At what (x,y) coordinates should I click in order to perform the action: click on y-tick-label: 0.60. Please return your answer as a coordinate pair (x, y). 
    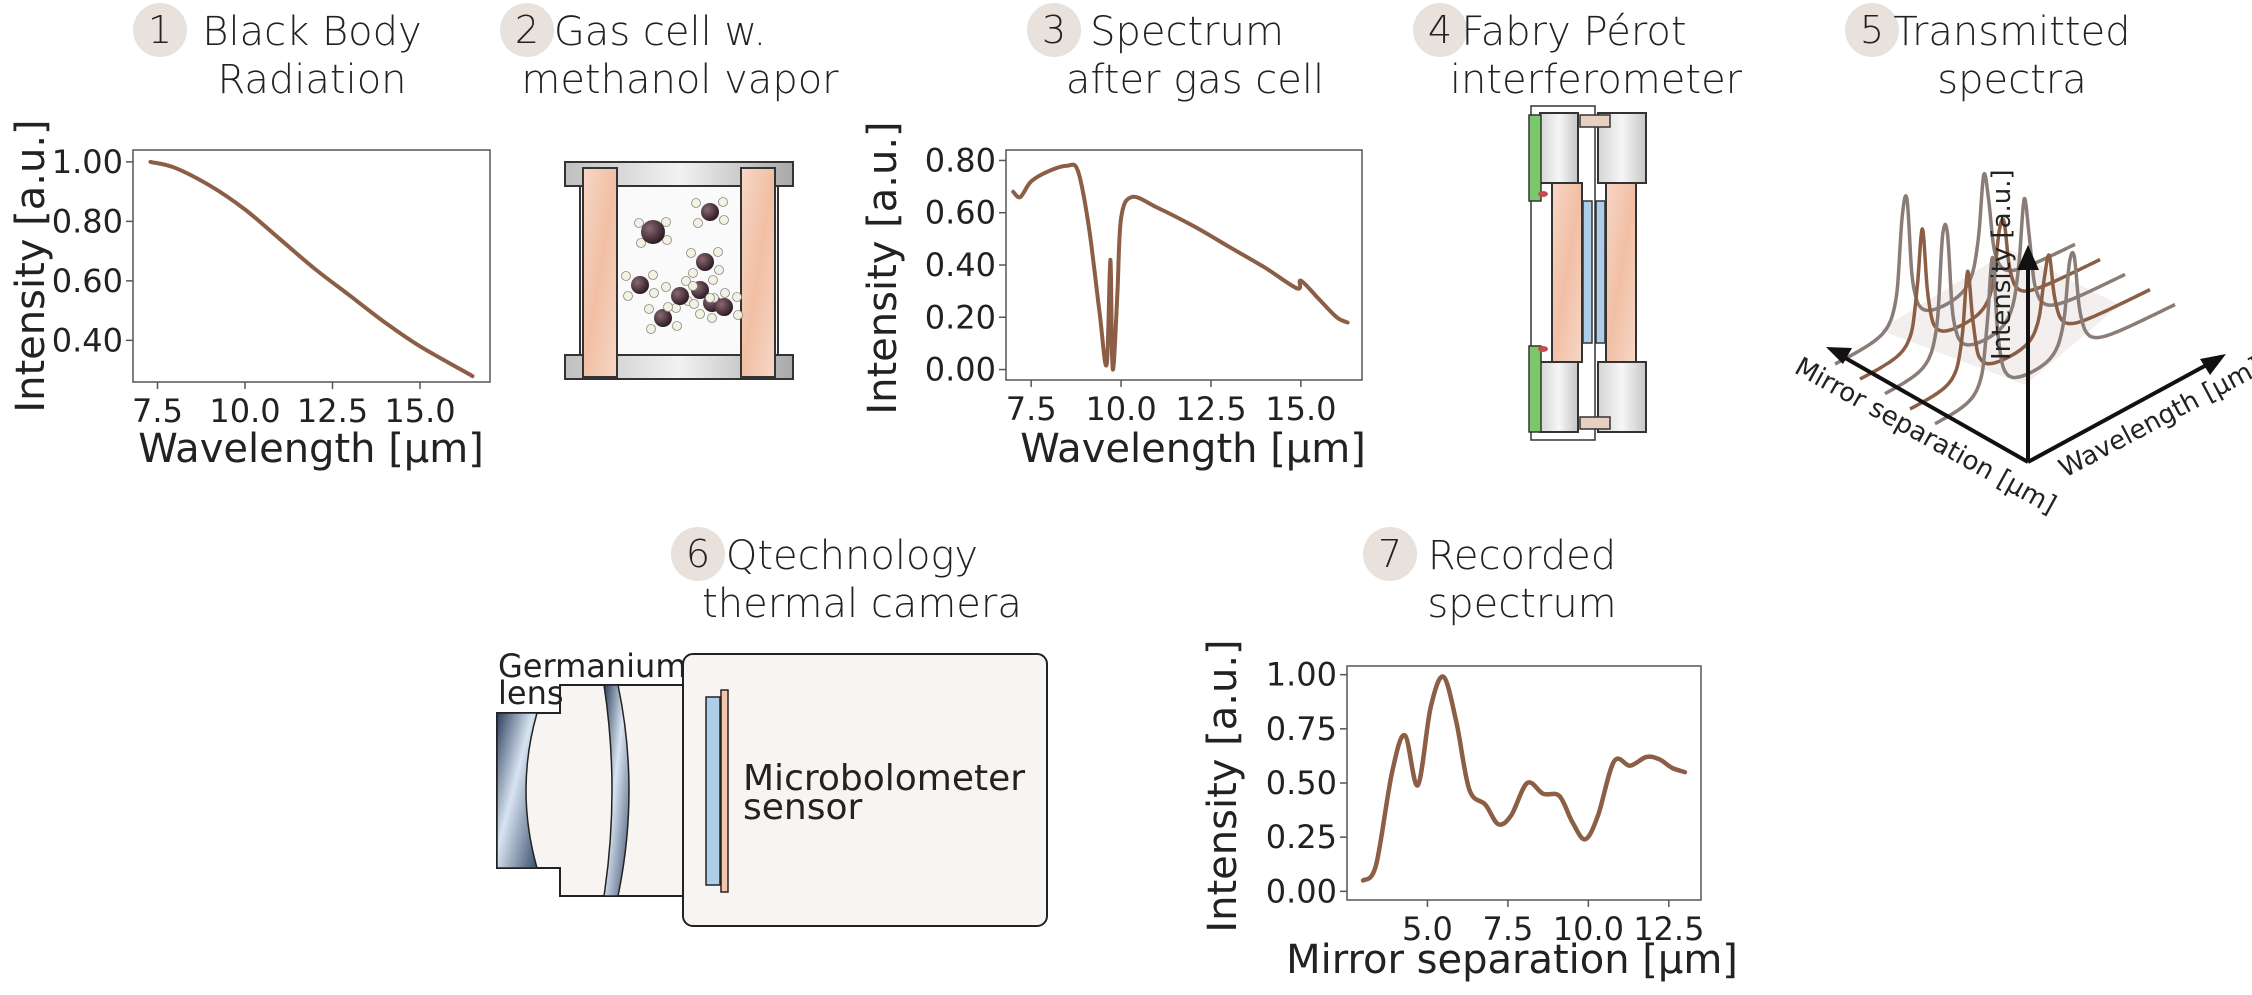
    Looking at the image, I should click on (960, 213).